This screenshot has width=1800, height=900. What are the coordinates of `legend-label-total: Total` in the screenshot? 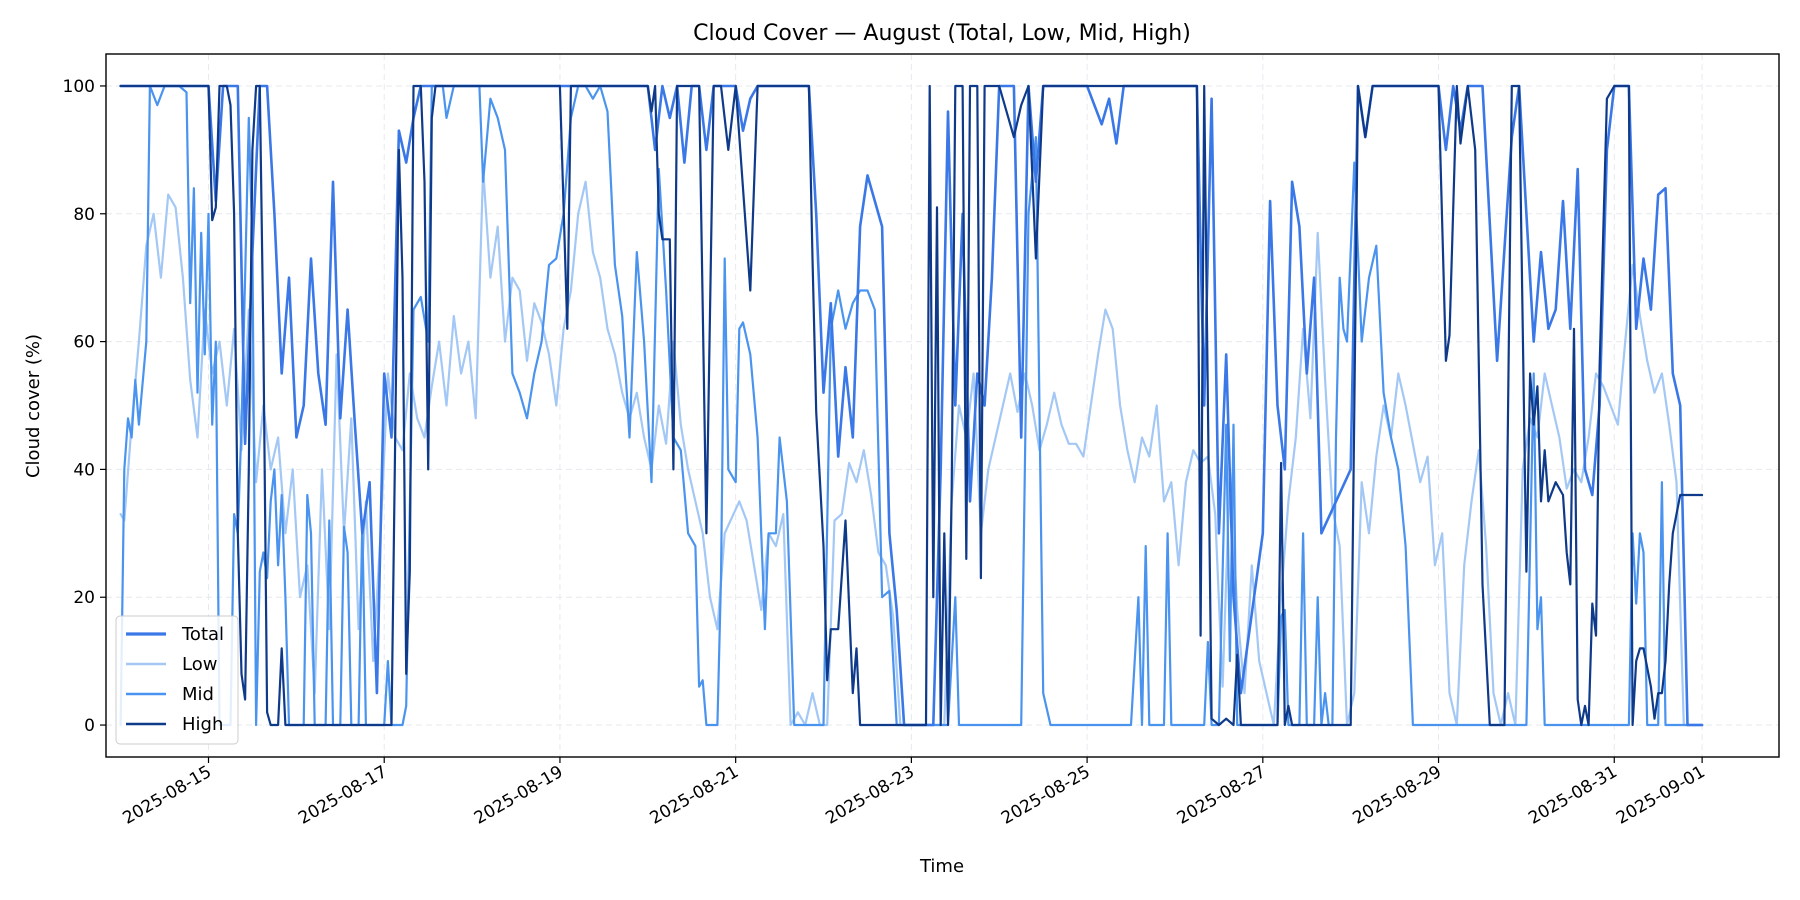 It's located at (202, 634).